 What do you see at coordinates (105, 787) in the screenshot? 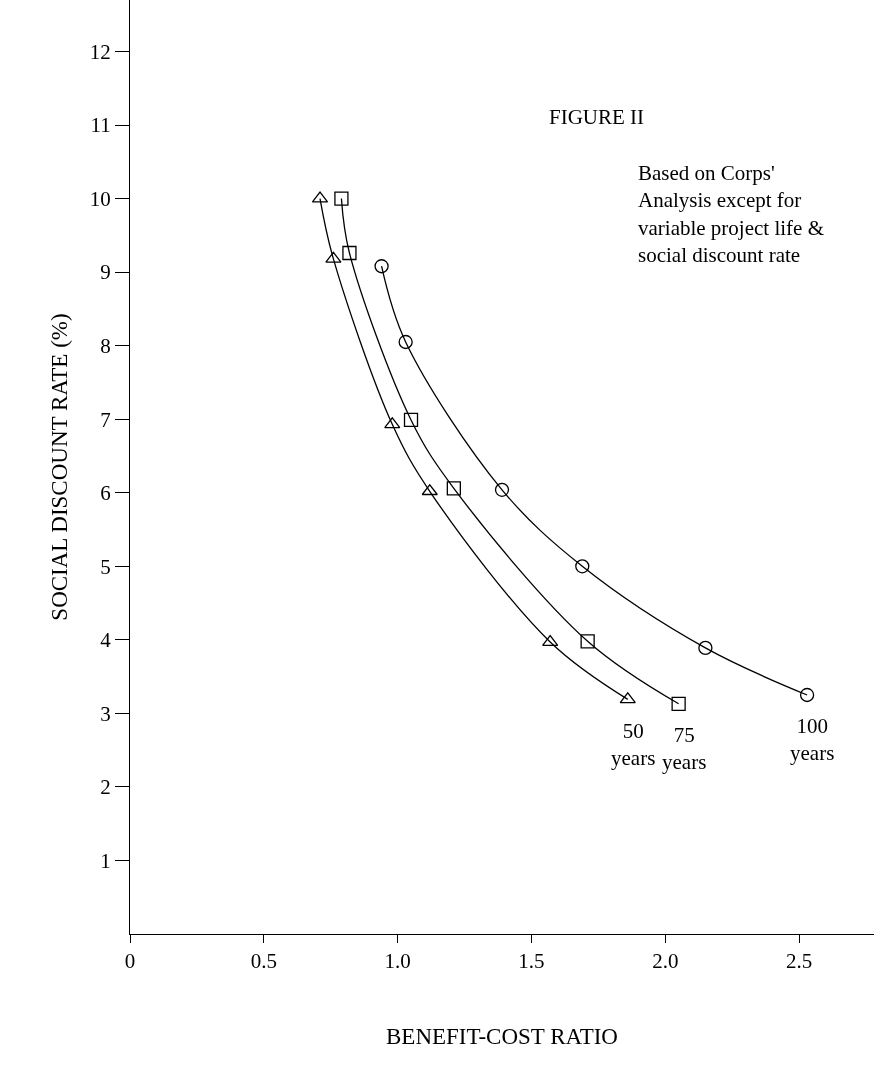
I see `y-tick-label: 2` at bounding box center [105, 787].